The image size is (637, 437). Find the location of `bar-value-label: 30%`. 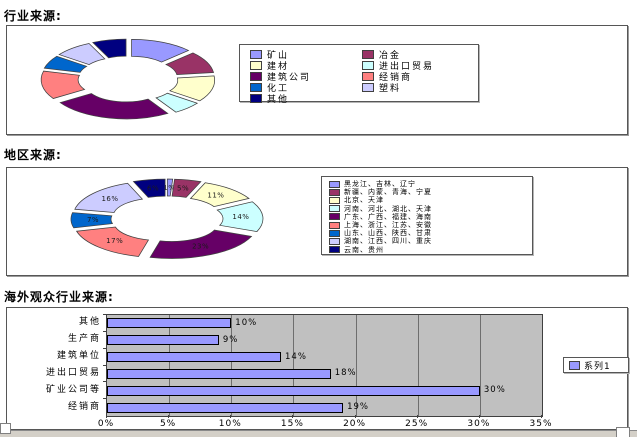

bar-value-label: 30% is located at coordinates (494, 390).